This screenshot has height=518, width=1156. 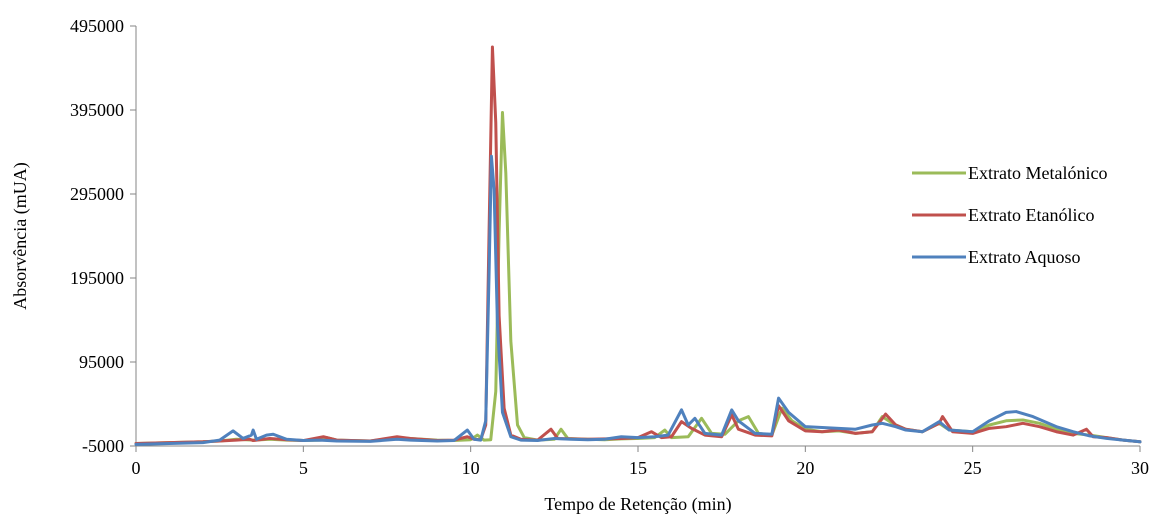 I want to click on x-axis-title: Tempo de Retenção (min), so click(x=637, y=504).